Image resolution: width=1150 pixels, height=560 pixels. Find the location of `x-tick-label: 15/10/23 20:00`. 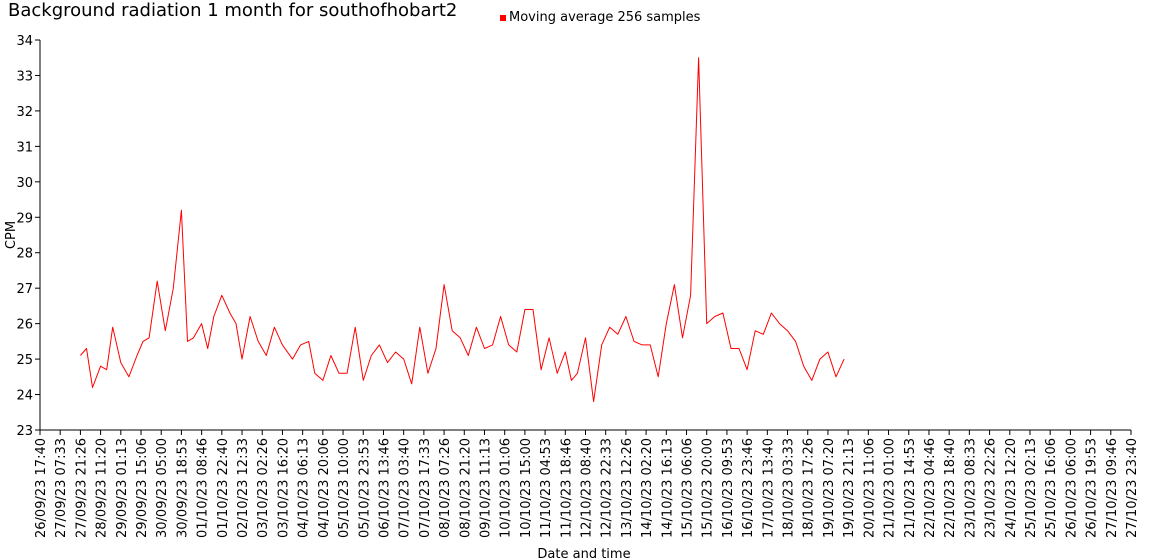

x-tick-label: 15/10/23 20:00 is located at coordinates (708, 488).